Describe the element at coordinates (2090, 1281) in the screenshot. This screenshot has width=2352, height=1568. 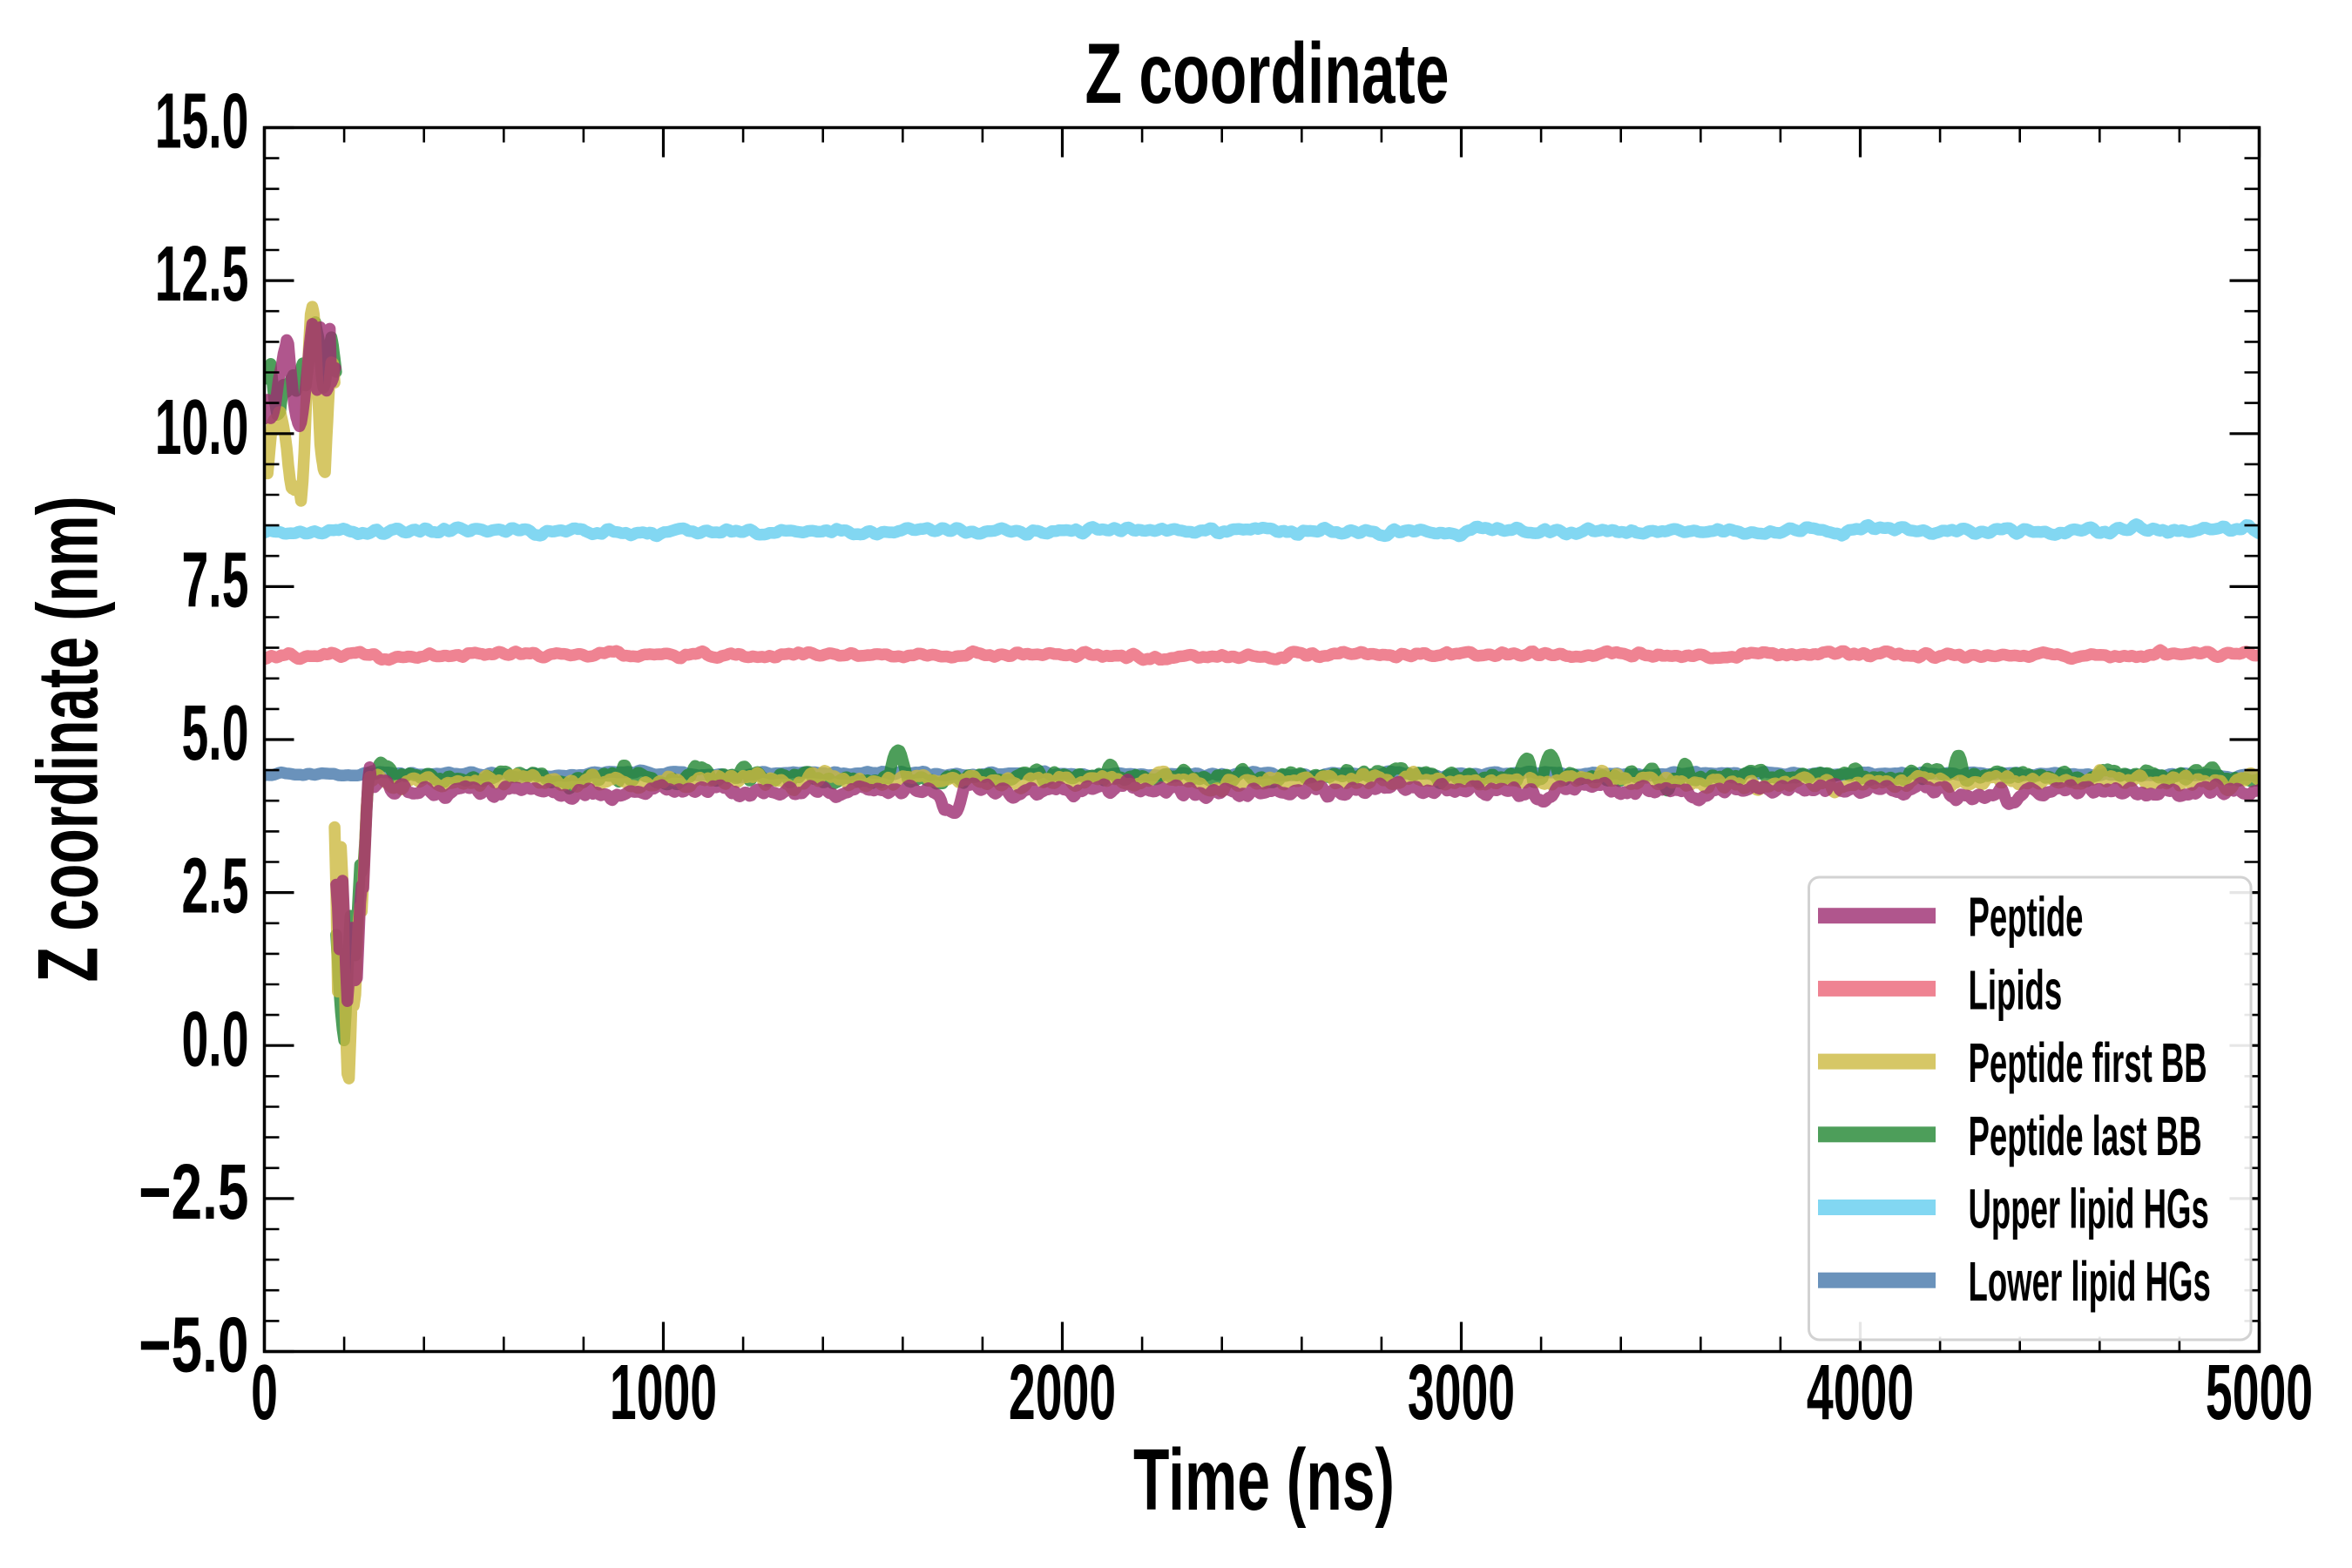
I see `svg-text: Lower lipid HGs` at that location.